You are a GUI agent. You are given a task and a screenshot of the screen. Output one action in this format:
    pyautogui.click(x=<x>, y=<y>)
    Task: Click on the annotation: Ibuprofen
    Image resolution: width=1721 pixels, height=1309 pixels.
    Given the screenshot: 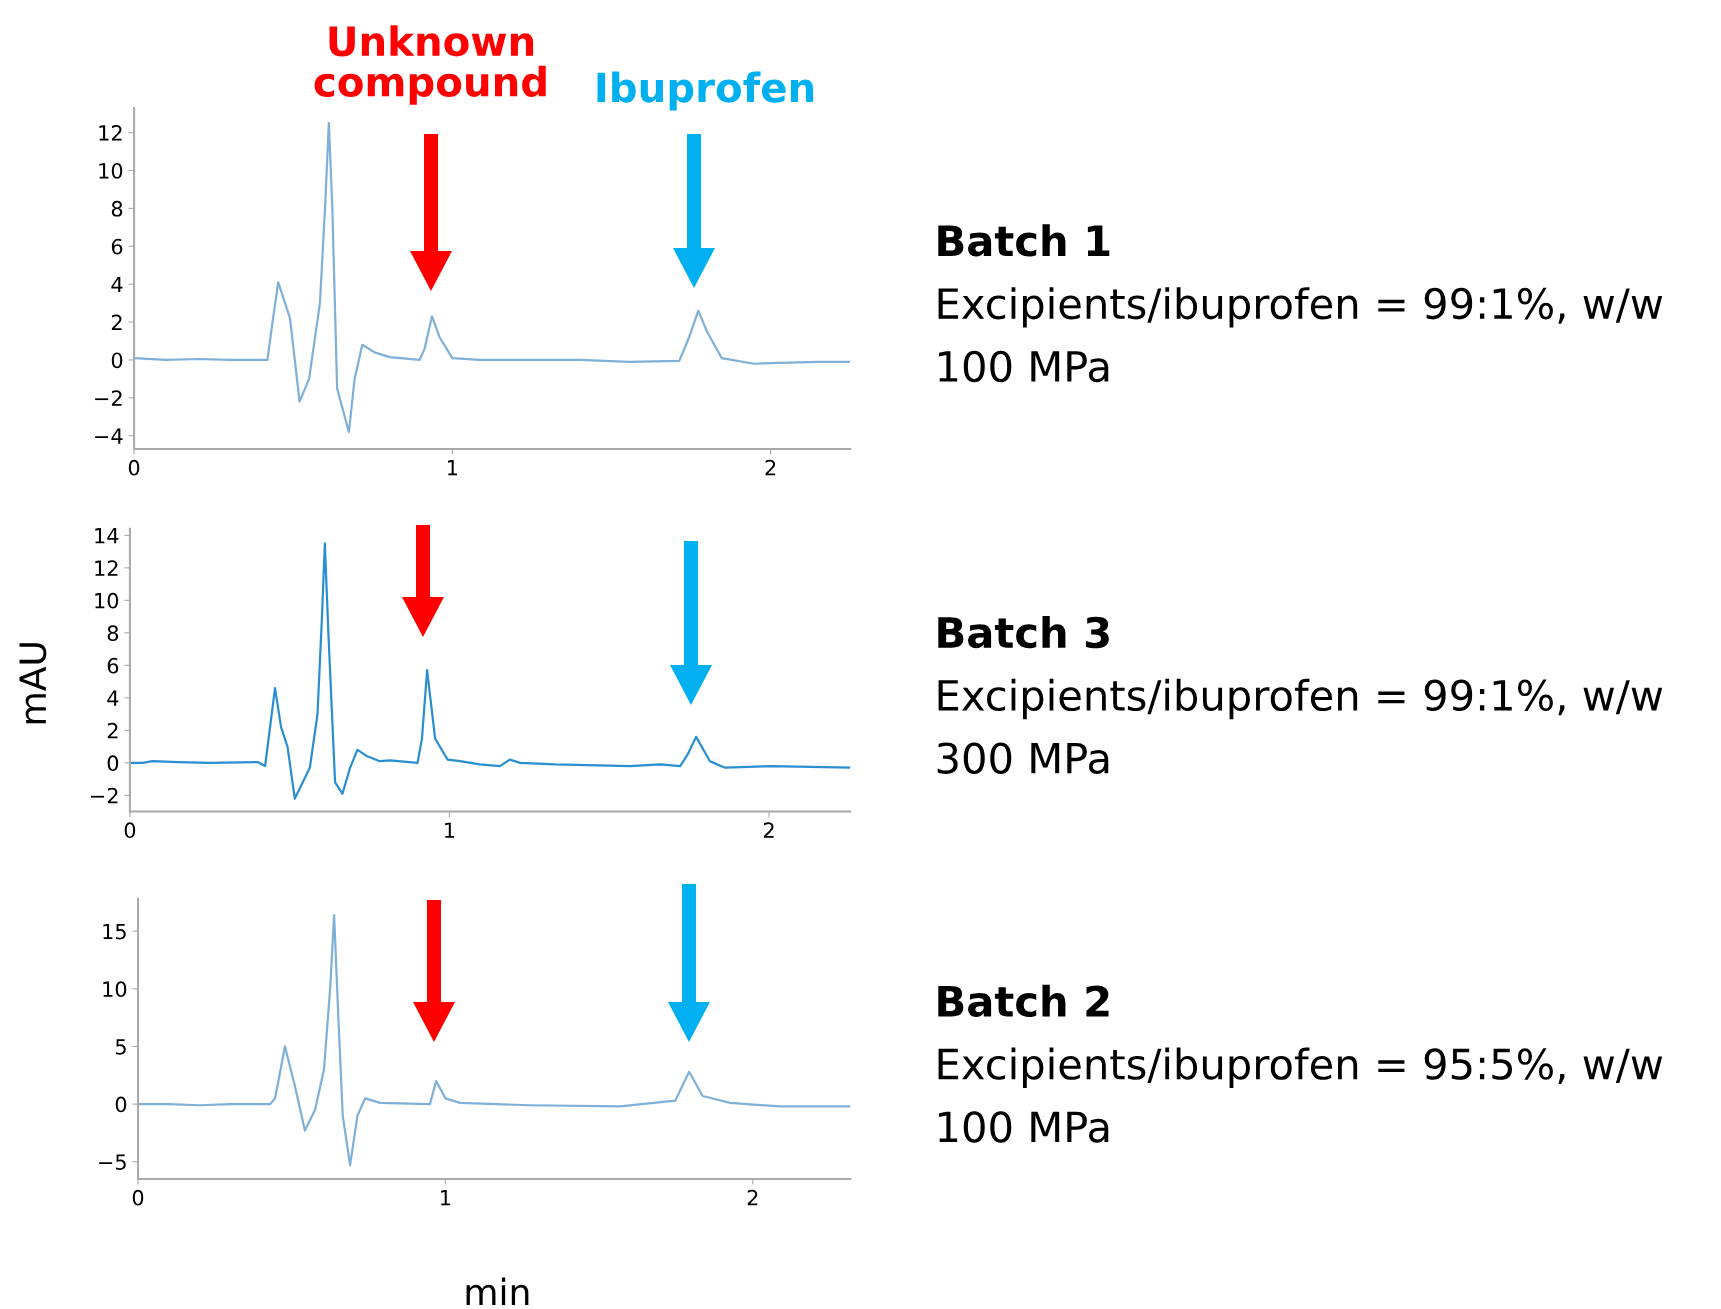 What is the action you would take?
    pyautogui.click(x=705, y=91)
    